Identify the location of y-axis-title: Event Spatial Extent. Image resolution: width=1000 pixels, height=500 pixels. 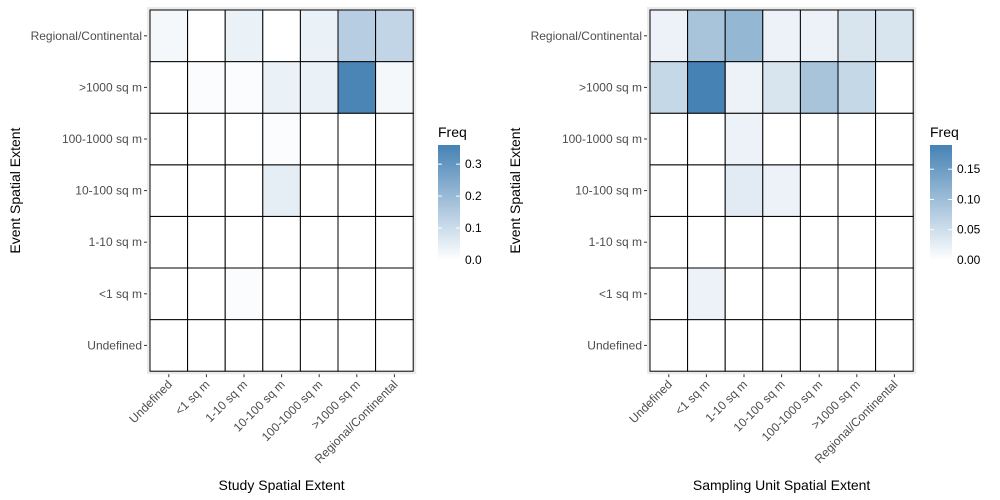
(15, 190).